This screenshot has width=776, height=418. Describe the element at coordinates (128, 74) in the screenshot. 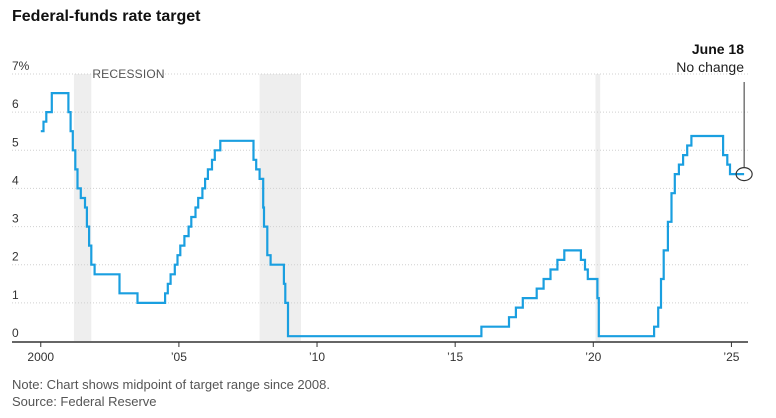

I see `recession-label: RECESSION` at that location.